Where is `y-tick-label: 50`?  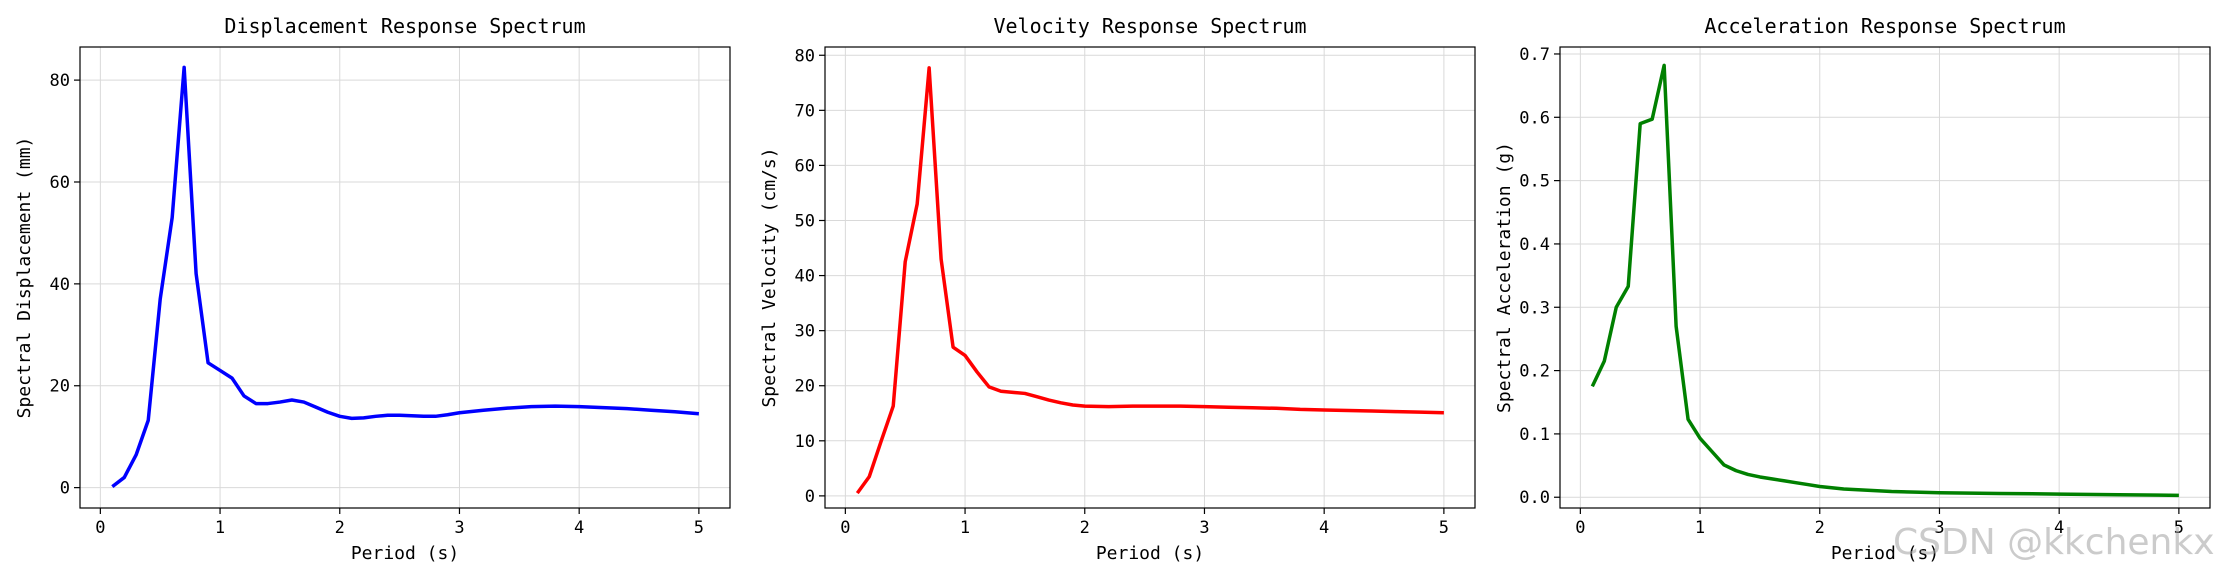 y-tick-label: 50 is located at coordinates (805, 221).